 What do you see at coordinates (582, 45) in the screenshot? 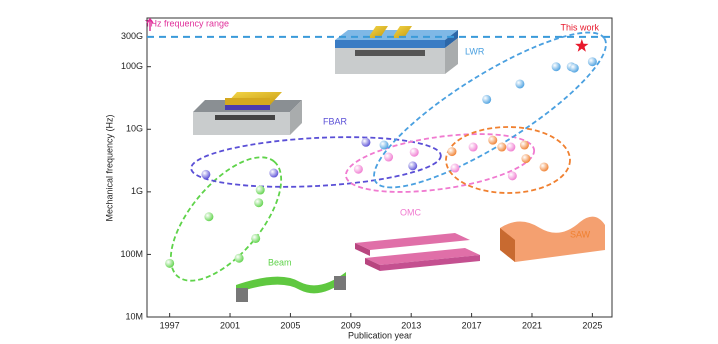
I see `highlight-point` at bounding box center [582, 45].